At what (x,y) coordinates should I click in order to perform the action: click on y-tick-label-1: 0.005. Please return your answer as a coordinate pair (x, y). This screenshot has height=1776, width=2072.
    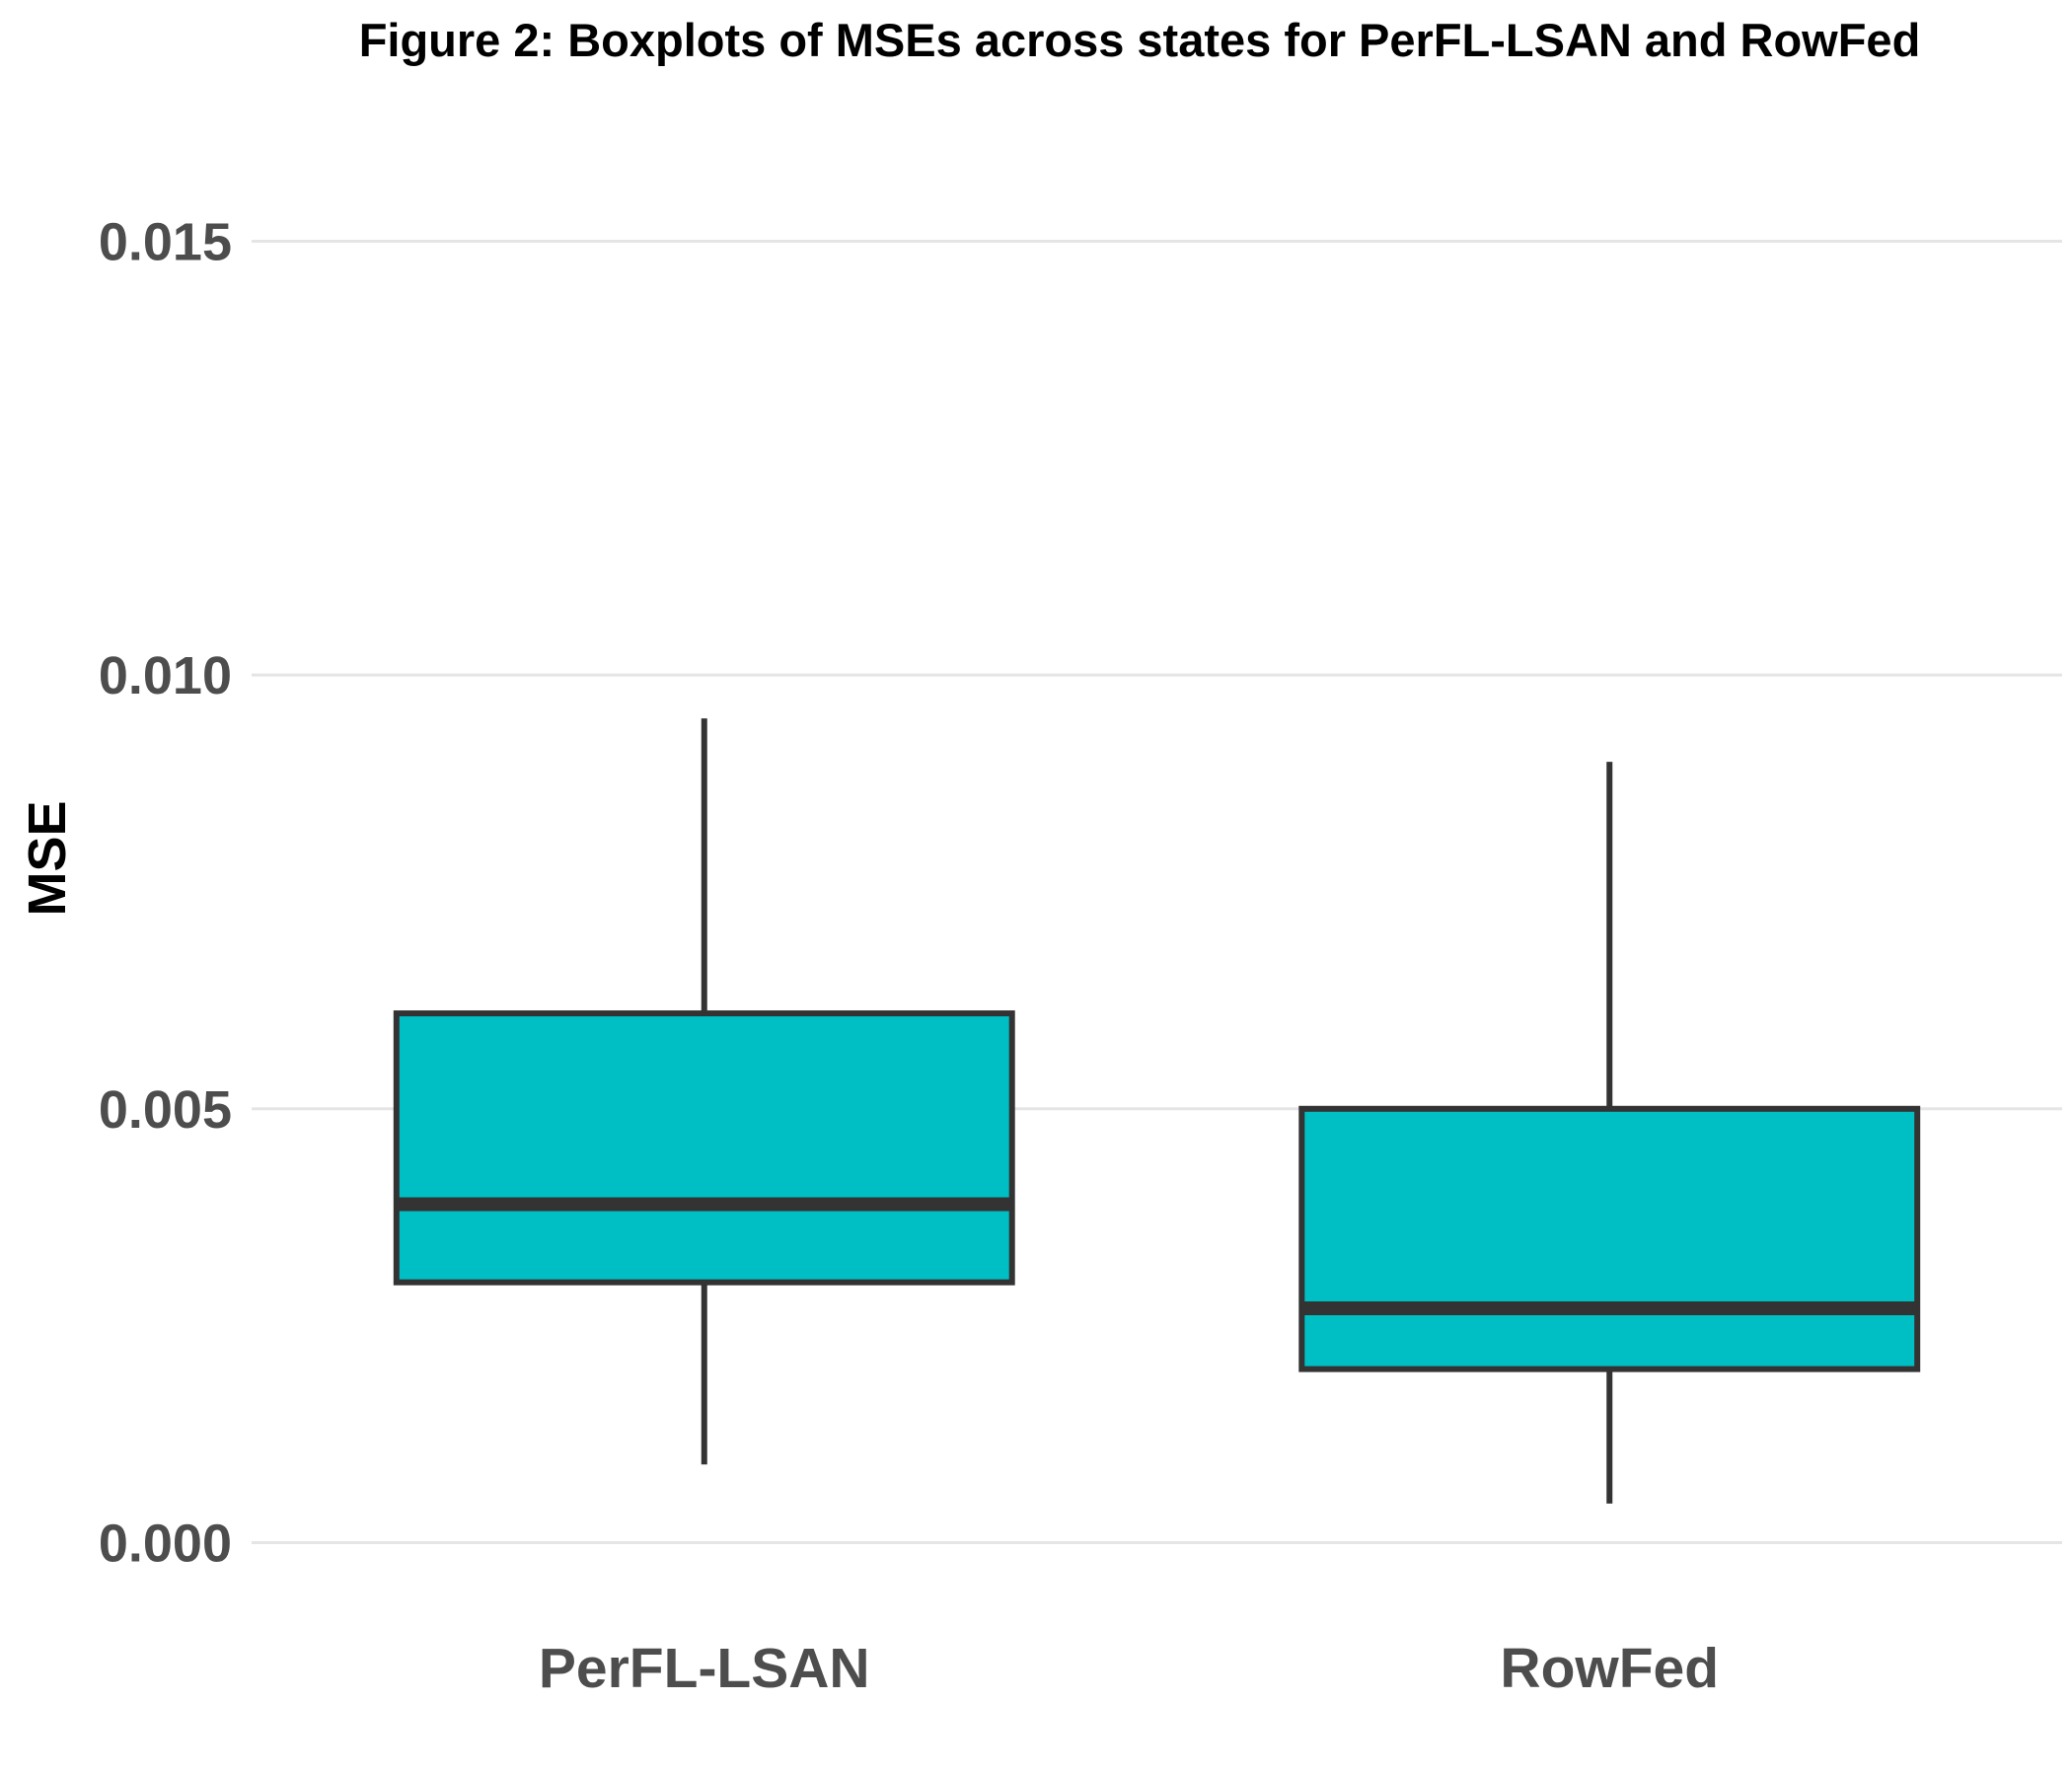
    Looking at the image, I should click on (166, 1110).